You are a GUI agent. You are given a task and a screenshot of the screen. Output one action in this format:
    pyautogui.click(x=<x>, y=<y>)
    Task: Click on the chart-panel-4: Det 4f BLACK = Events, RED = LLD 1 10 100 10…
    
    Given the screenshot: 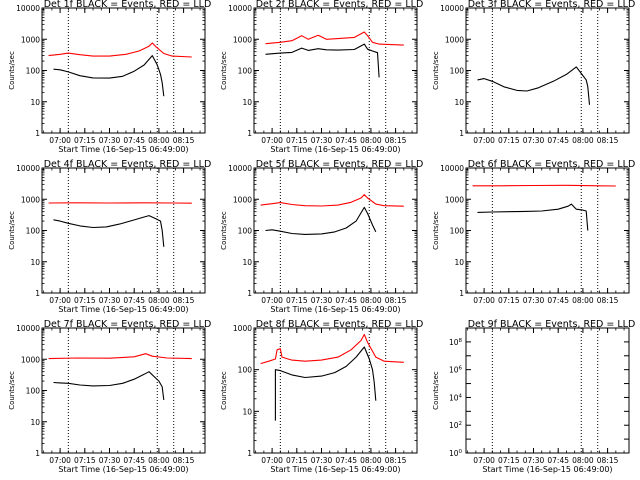 What is the action you would take?
    pyautogui.click(x=109, y=236)
    